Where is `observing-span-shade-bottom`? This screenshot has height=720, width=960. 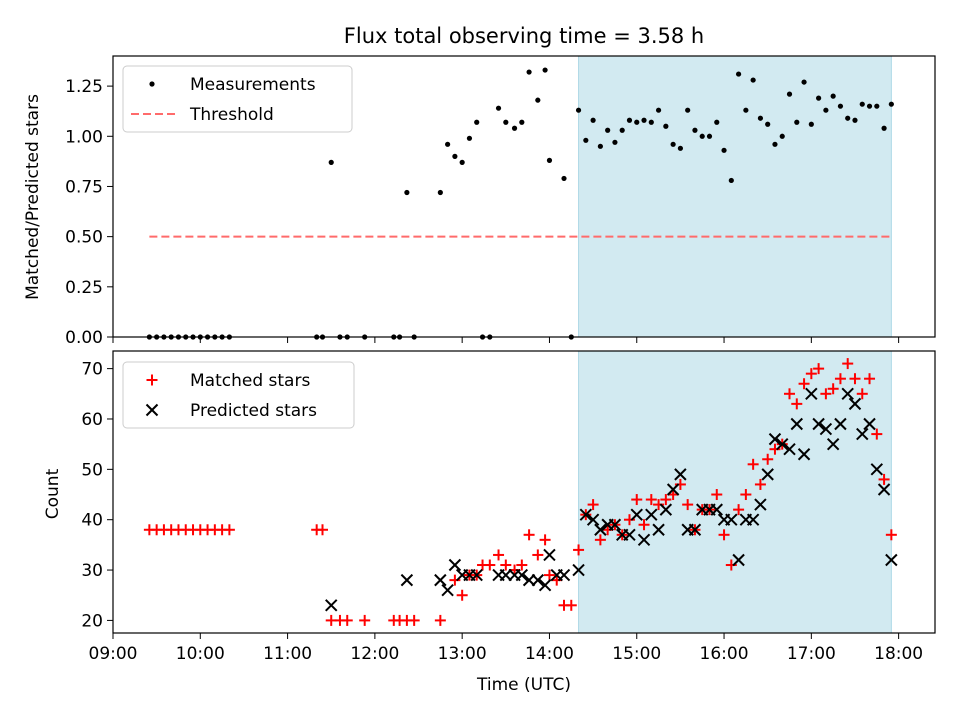 observing-span-shade-bottom is located at coordinates (735, 492).